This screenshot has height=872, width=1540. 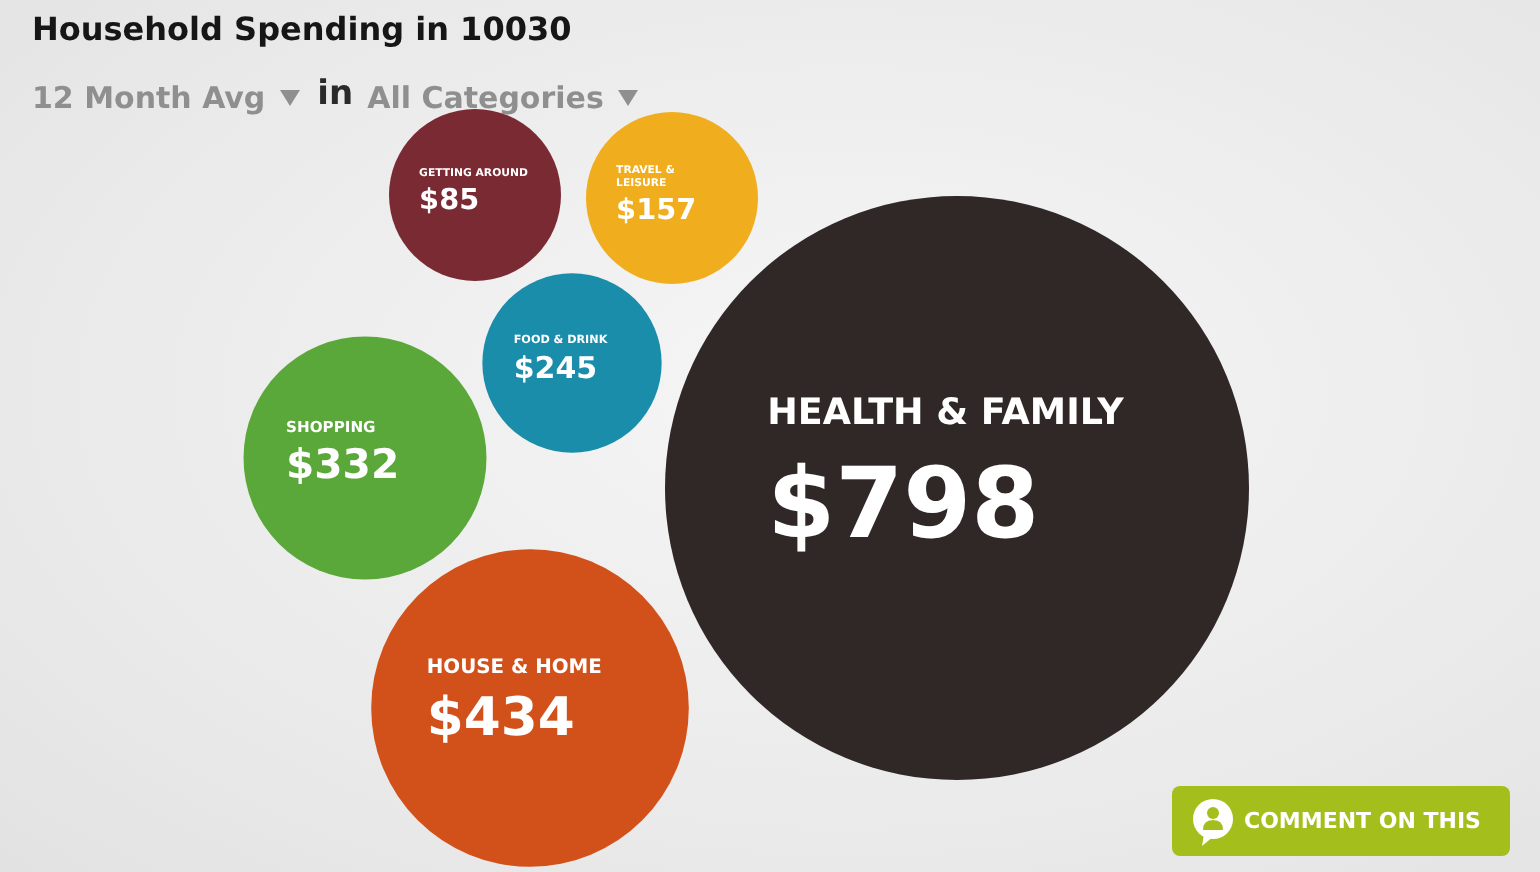 What do you see at coordinates (946, 413) in the screenshot?
I see `category-label: HEALTH & FAMILY` at bounding box center [946, 413].